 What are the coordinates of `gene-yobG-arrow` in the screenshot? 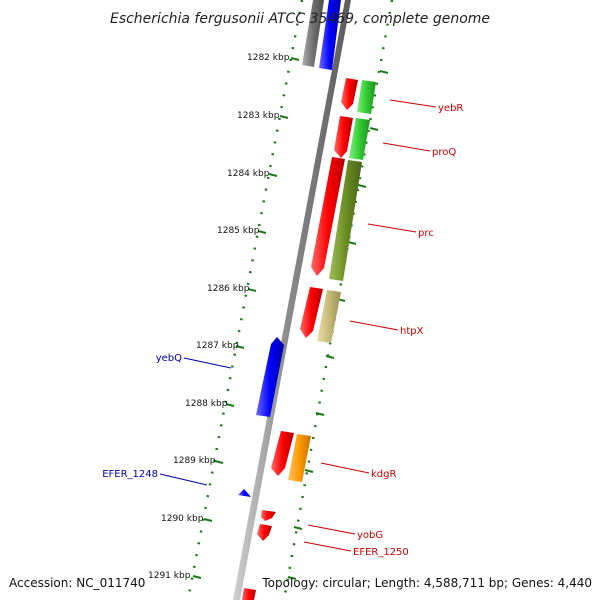 It's located at (268, 515).